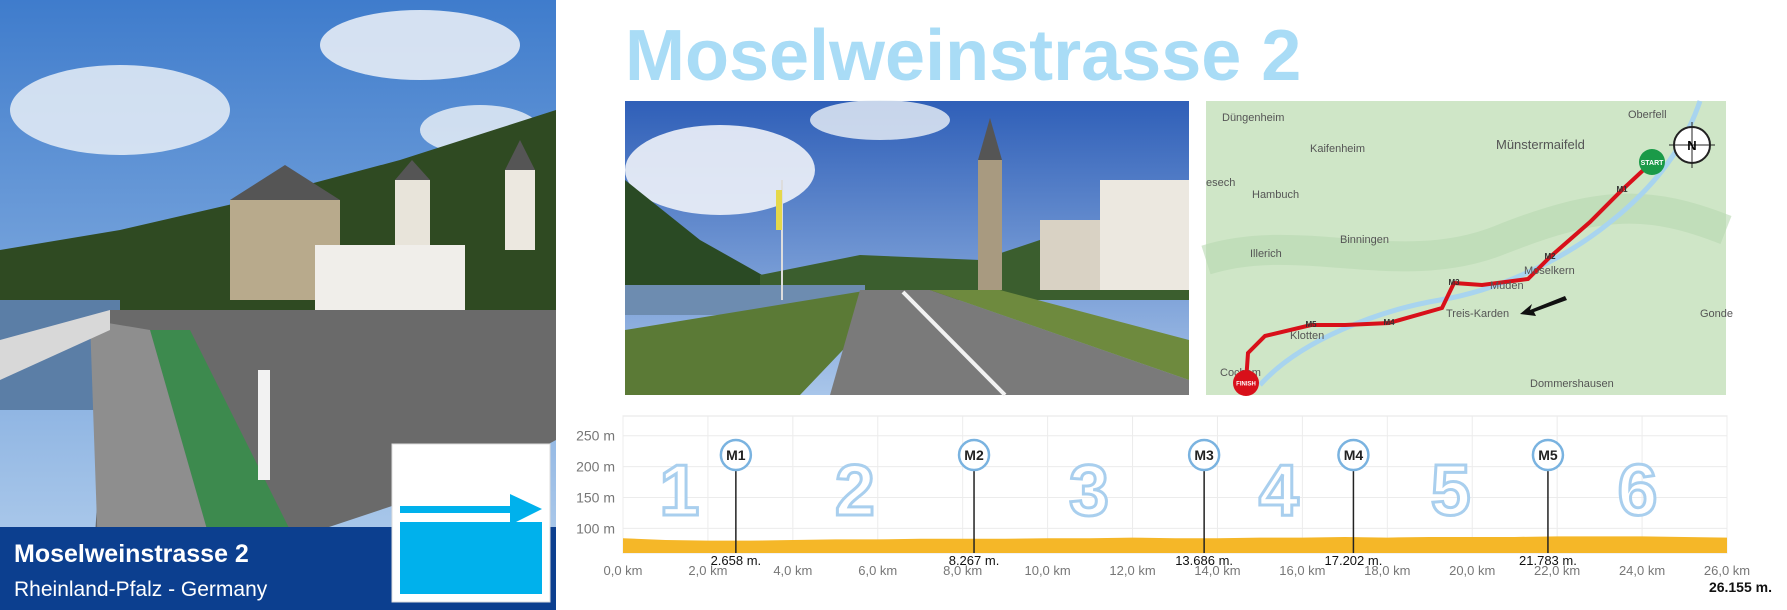 This screenshot has width=1787, height=610. What do you see at coordinates (974, 560) in the screenshot?
I see `marker-distance: 8.267 m.` at bounding box center [974, 560].